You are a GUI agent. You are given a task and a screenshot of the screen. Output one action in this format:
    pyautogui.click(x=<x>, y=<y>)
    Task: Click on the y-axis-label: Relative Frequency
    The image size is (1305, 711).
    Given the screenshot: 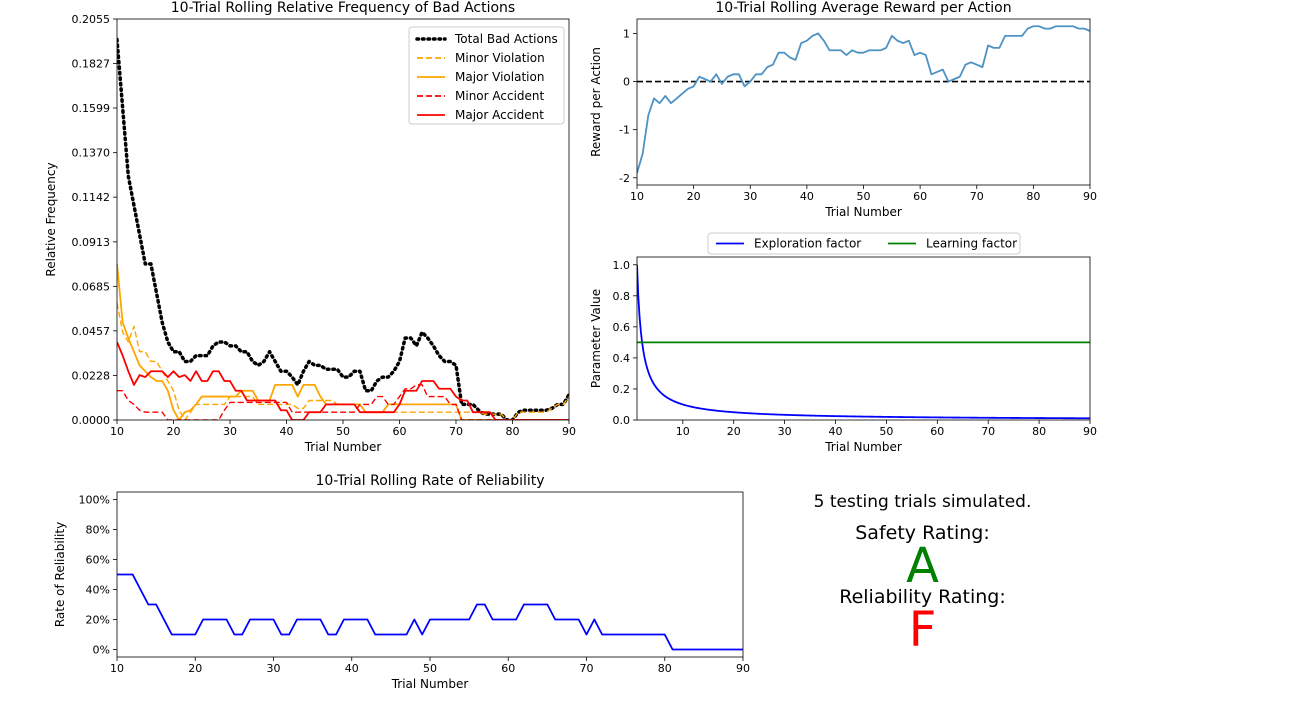 What is the action you would take?
    pyautogui.click(x=51, y=219)
    